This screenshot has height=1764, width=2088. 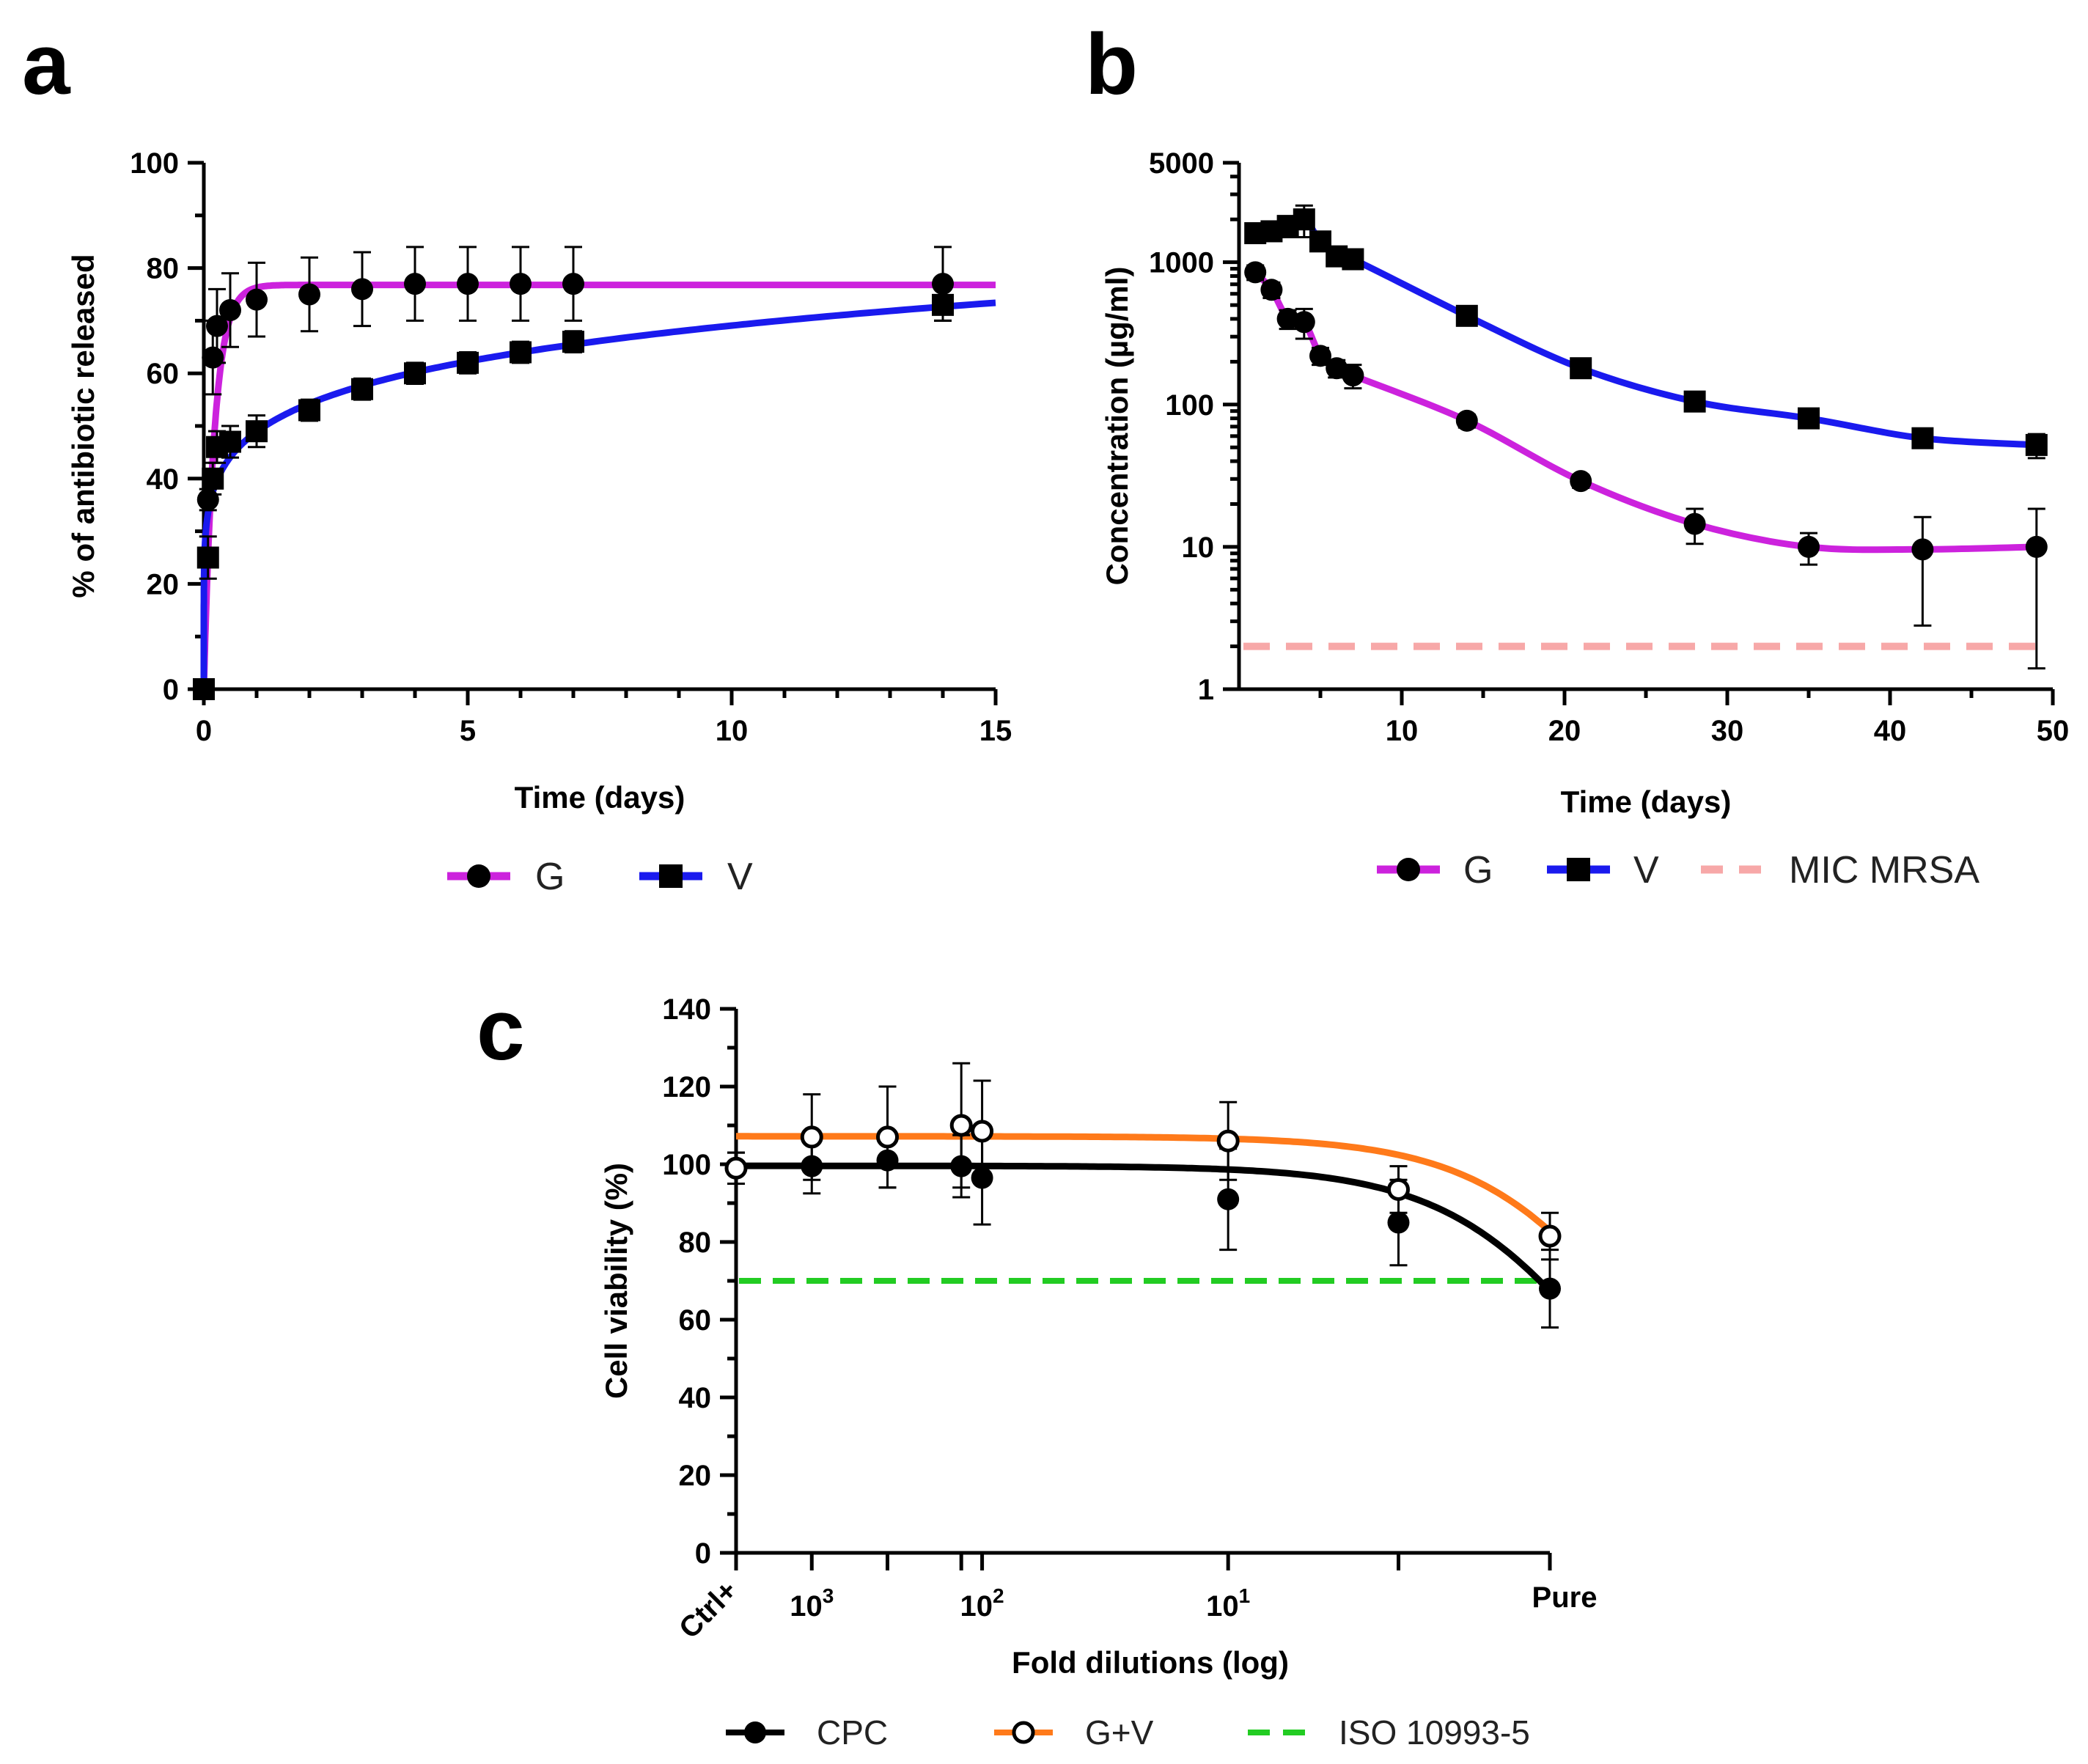 I want to click on panel-c-y-tick-label: 60, so click(x=695, y=1320).